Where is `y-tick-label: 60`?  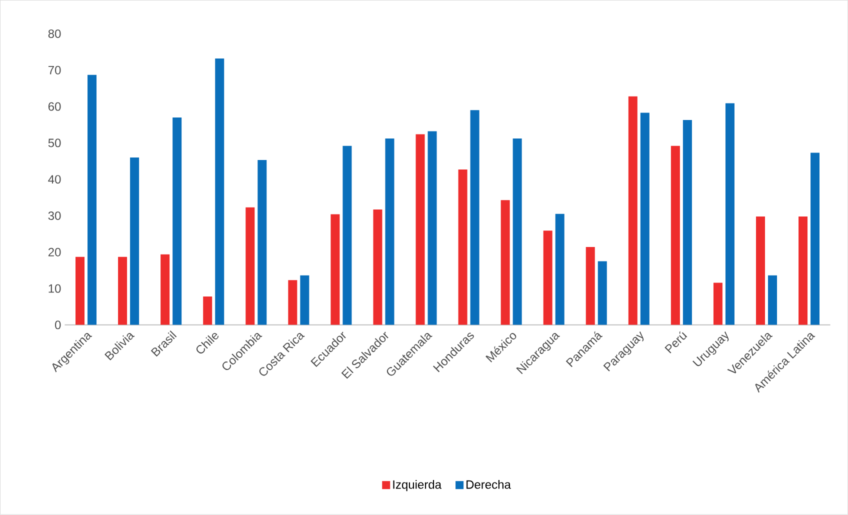 y-tick-label: 60 is located at coordinates (54, 106).